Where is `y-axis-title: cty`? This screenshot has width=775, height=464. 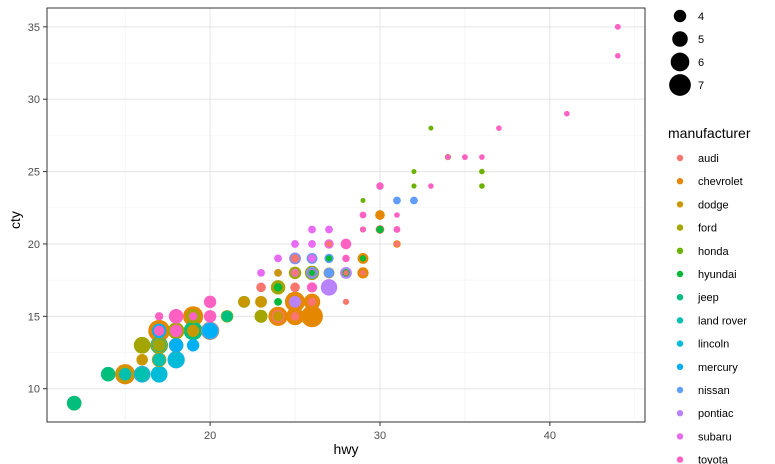
y-axis-title: cty is located at coordinates (15, 220).